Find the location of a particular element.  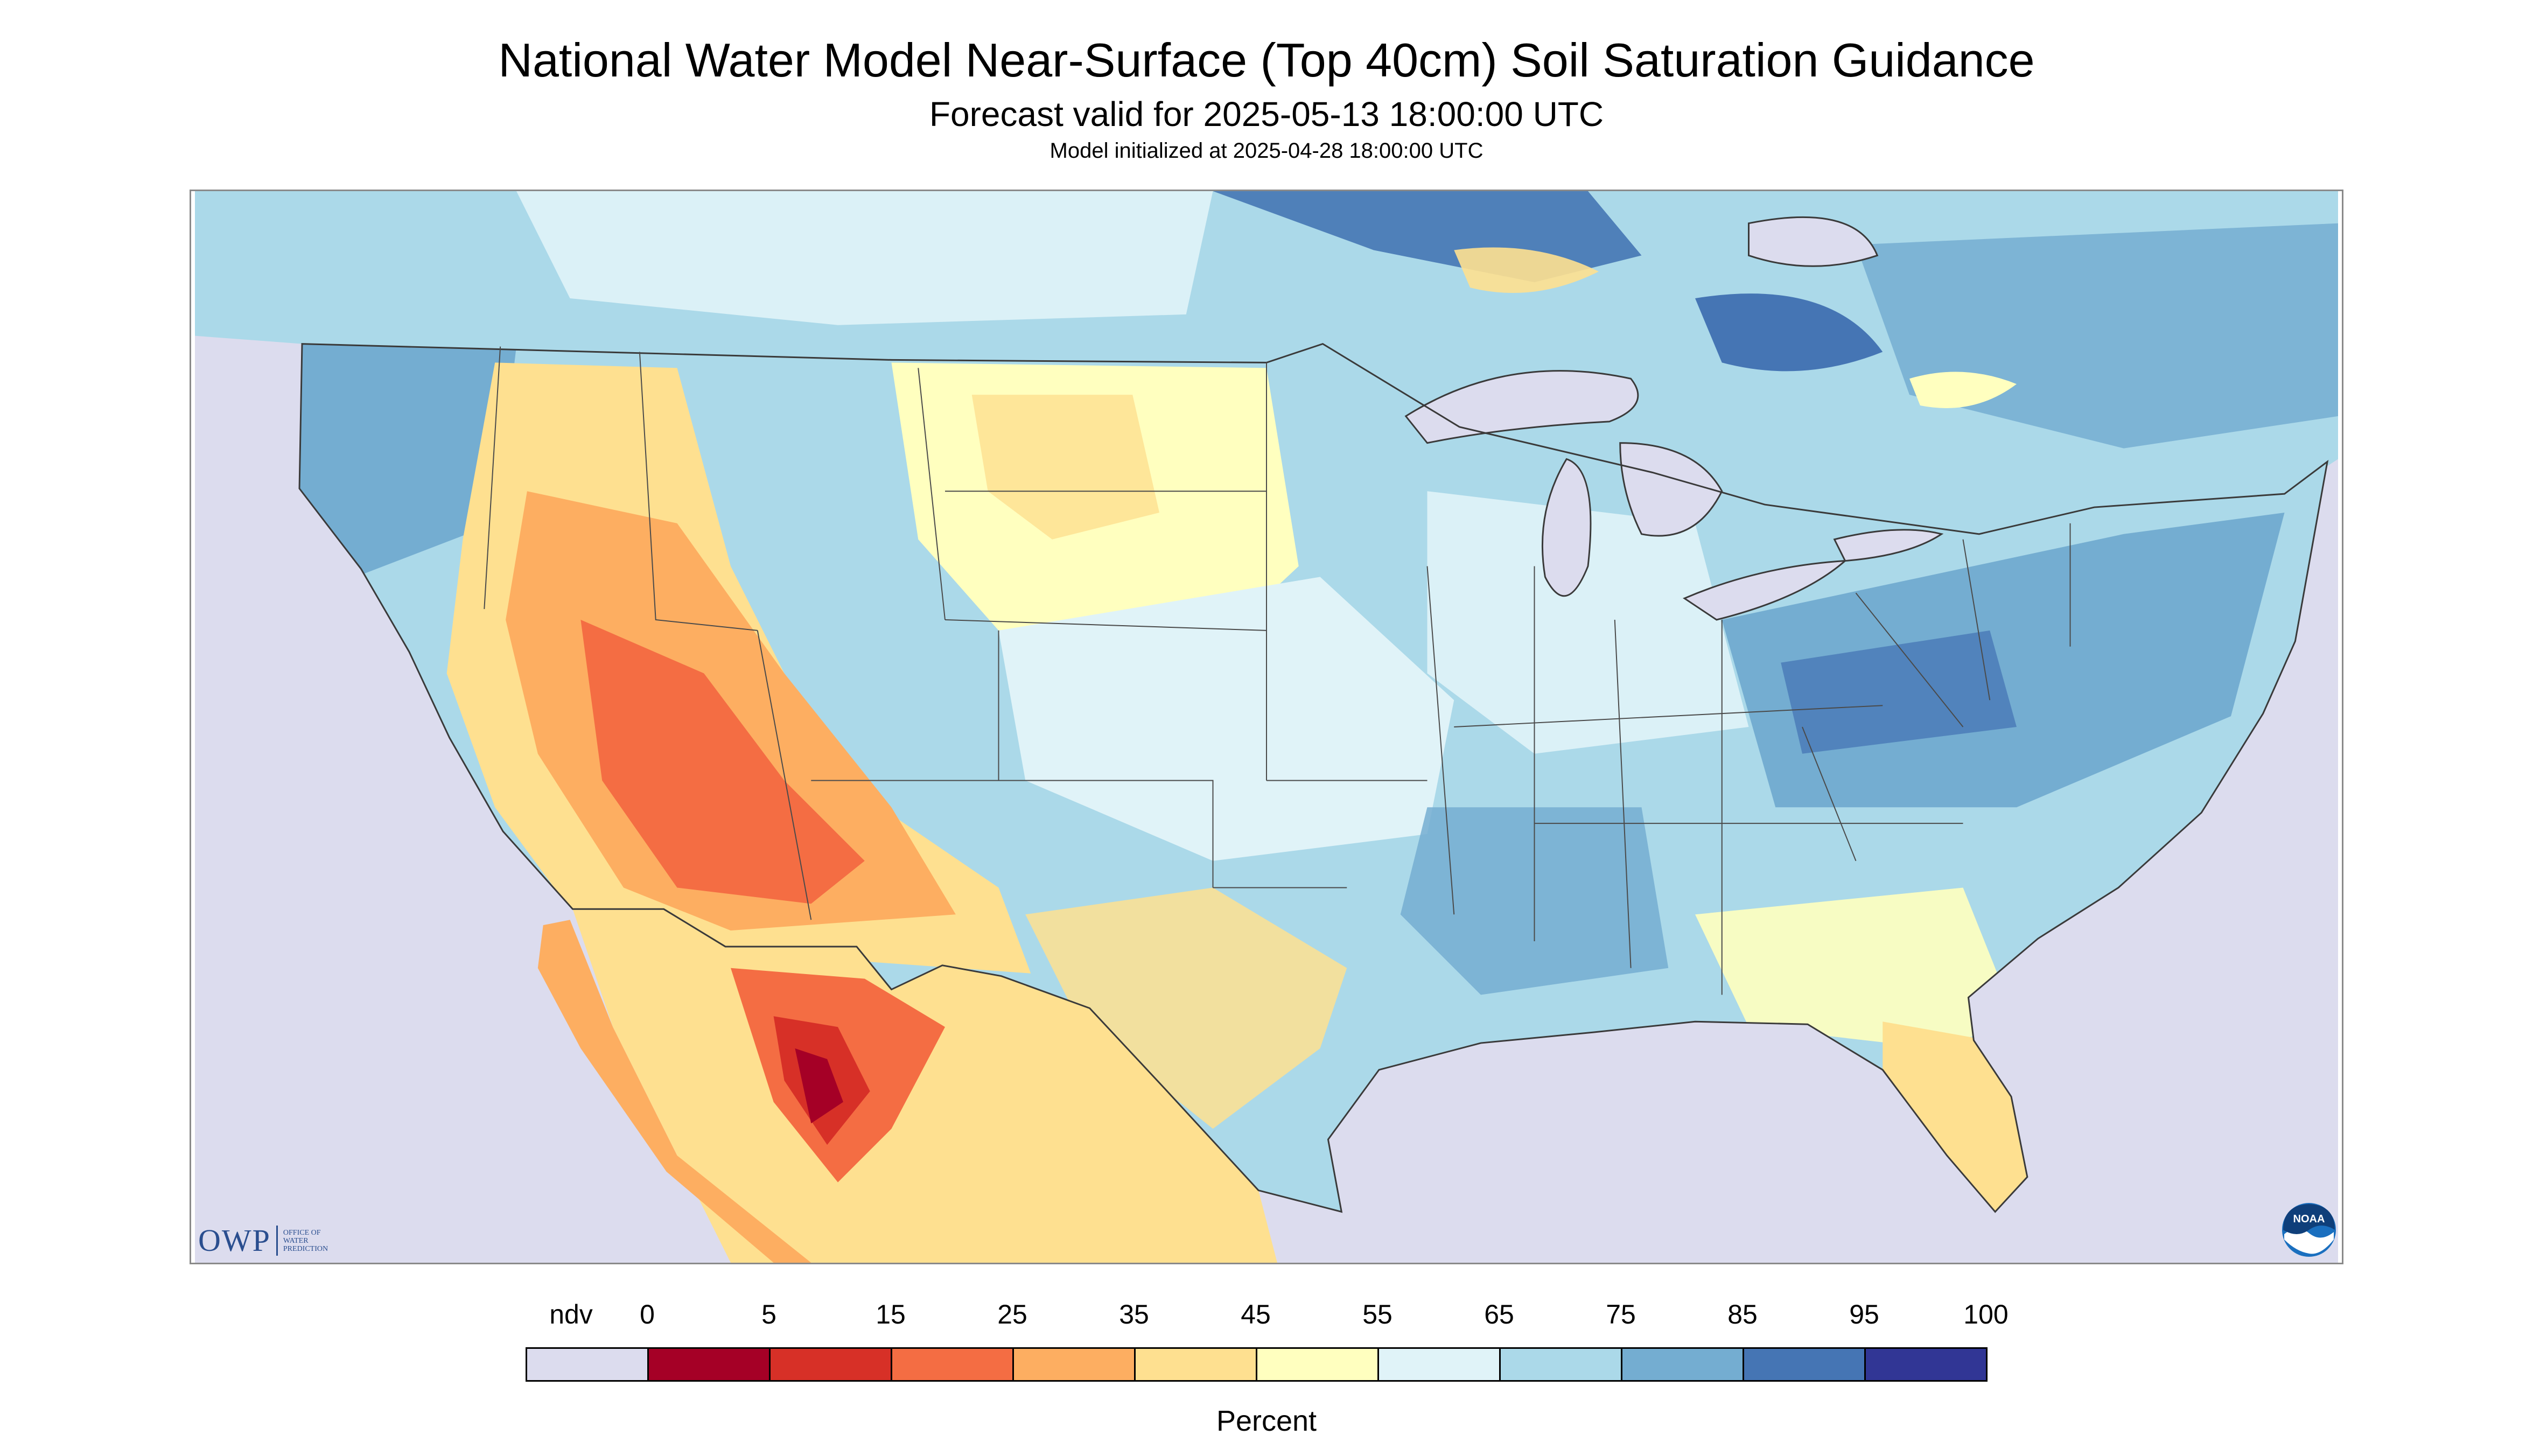

canada-wet-zone-east is located at coordinates (1789, 332).